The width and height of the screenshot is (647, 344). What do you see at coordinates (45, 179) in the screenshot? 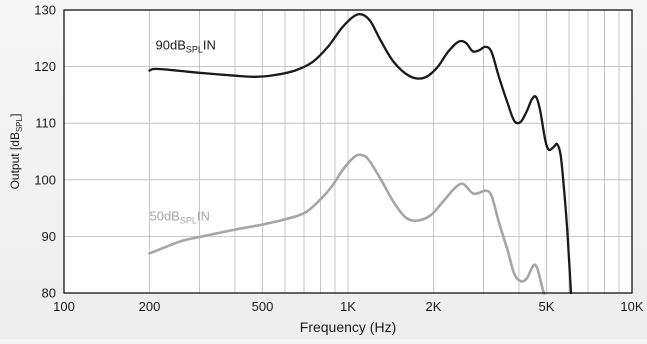
I see `y-tick-label: 100` at bounding box center [45, 179].